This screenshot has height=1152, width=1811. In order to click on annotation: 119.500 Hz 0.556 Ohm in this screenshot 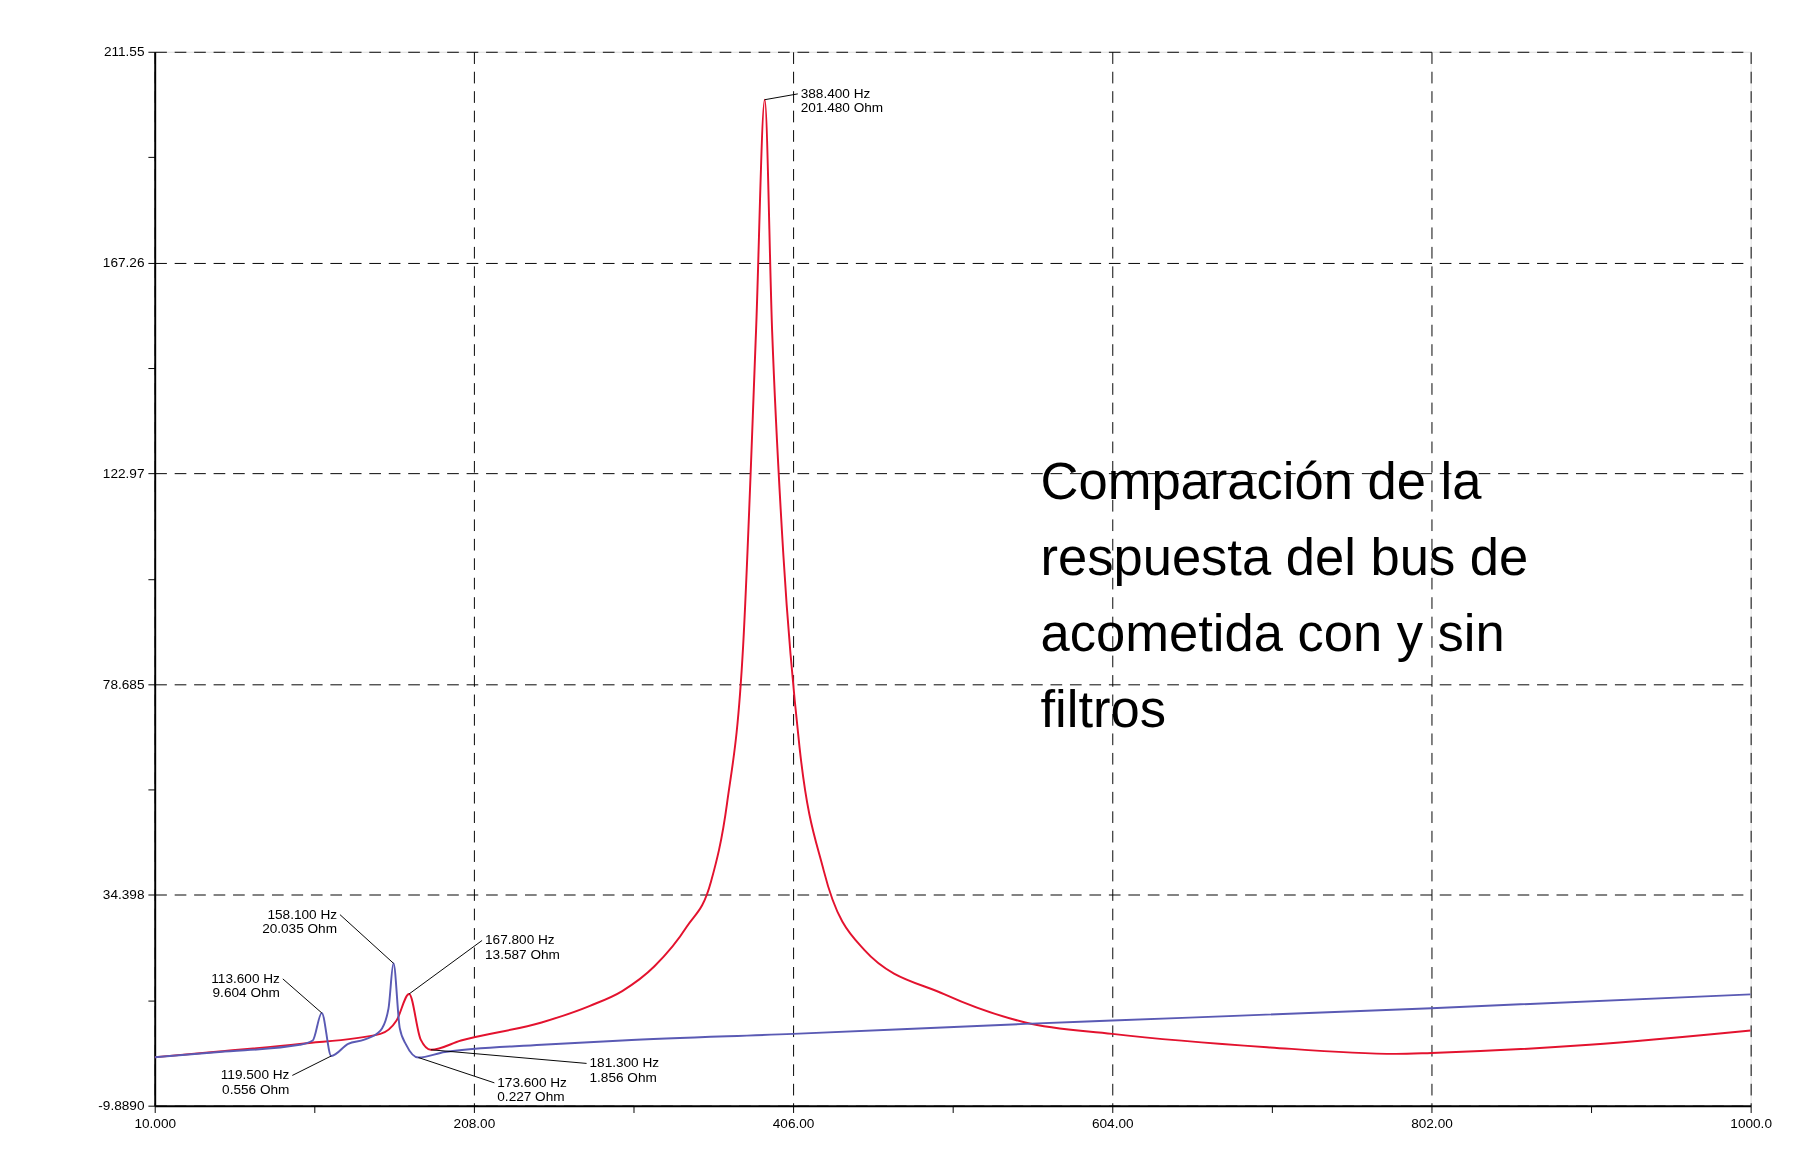, I will do `click(255, 1082)`.